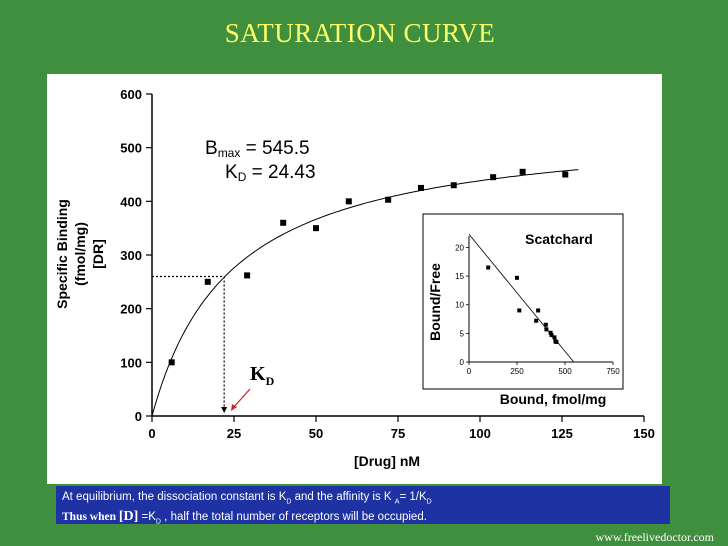 The width and height of the screenshot is (728, 546). I want to click on y-axis-label-line2: (fmol/mg), so click(80, 254).